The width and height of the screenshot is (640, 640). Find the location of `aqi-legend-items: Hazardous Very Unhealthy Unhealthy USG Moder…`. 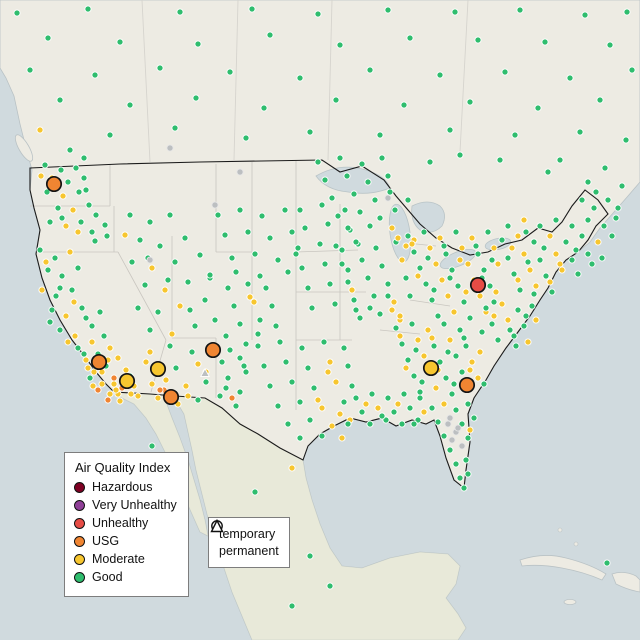

aqi-legend-items: Hazardous Very Unhealthy Unhealthy USG Moder… is located at coordinates (125, 532).